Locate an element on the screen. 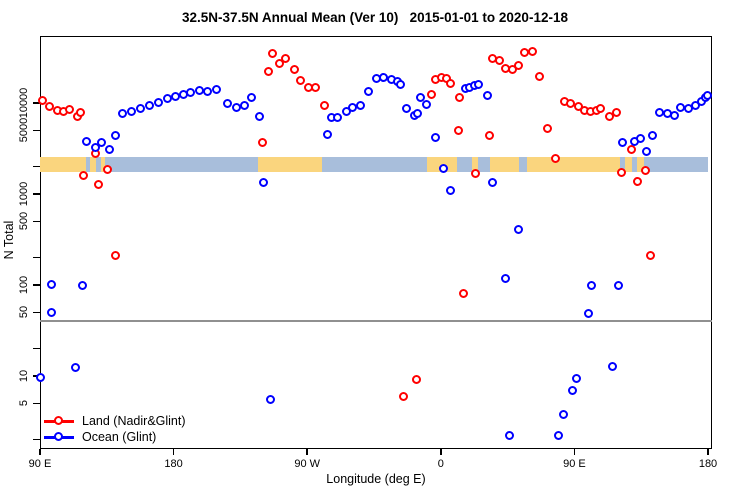 The height and width of the screenshot is (500, 750). y-tick-label: 50 is located at coordinates (24, 312).